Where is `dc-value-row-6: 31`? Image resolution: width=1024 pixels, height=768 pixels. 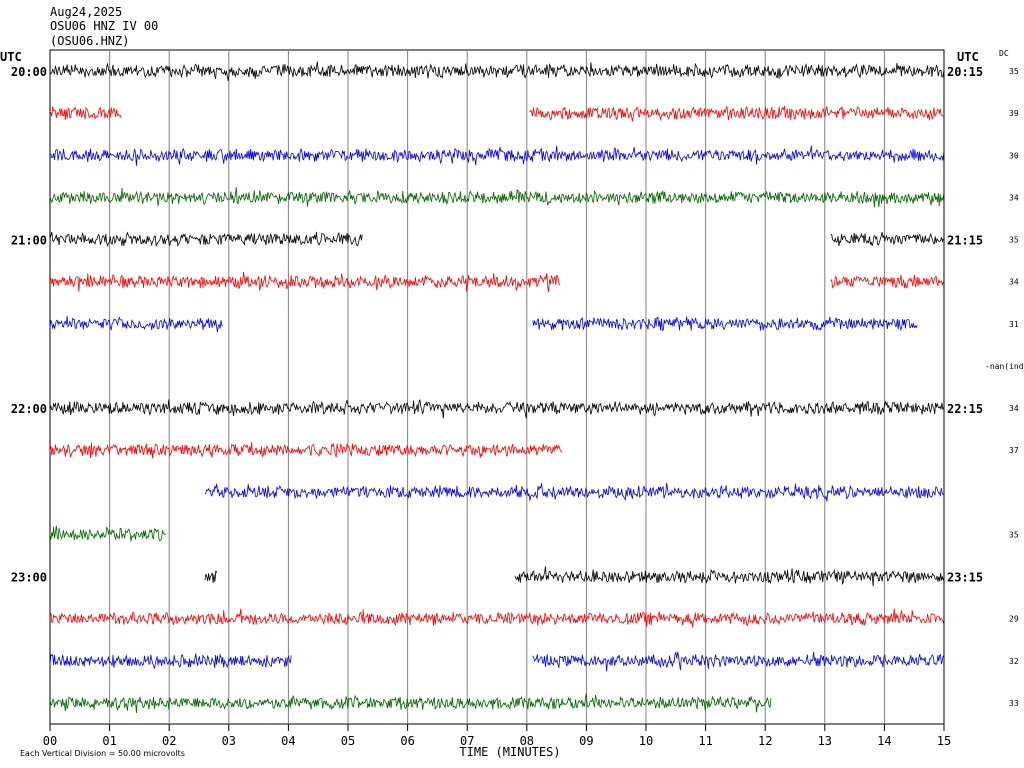
dc-value-row-6: 31 is located at coordinates (1014, 324).